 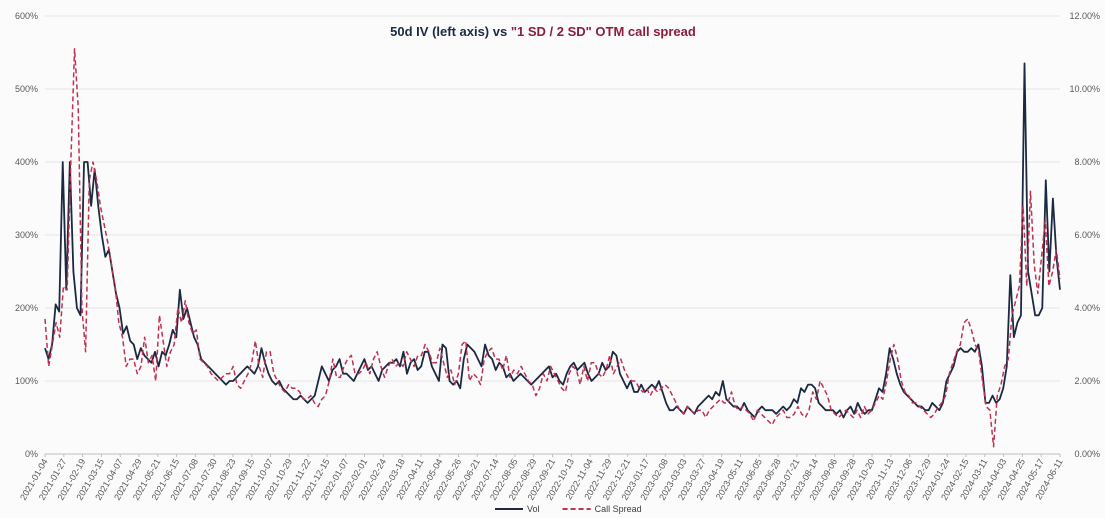 I want to click on left-tick-label: 100%, so click(x=26, y=381).